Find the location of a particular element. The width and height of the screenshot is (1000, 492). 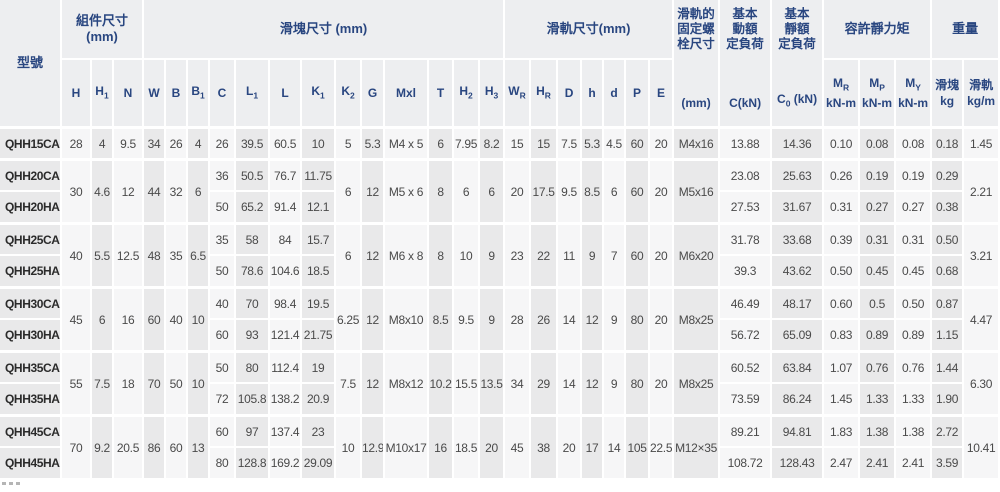

cell: 86 is located at coordinates (155, 446).